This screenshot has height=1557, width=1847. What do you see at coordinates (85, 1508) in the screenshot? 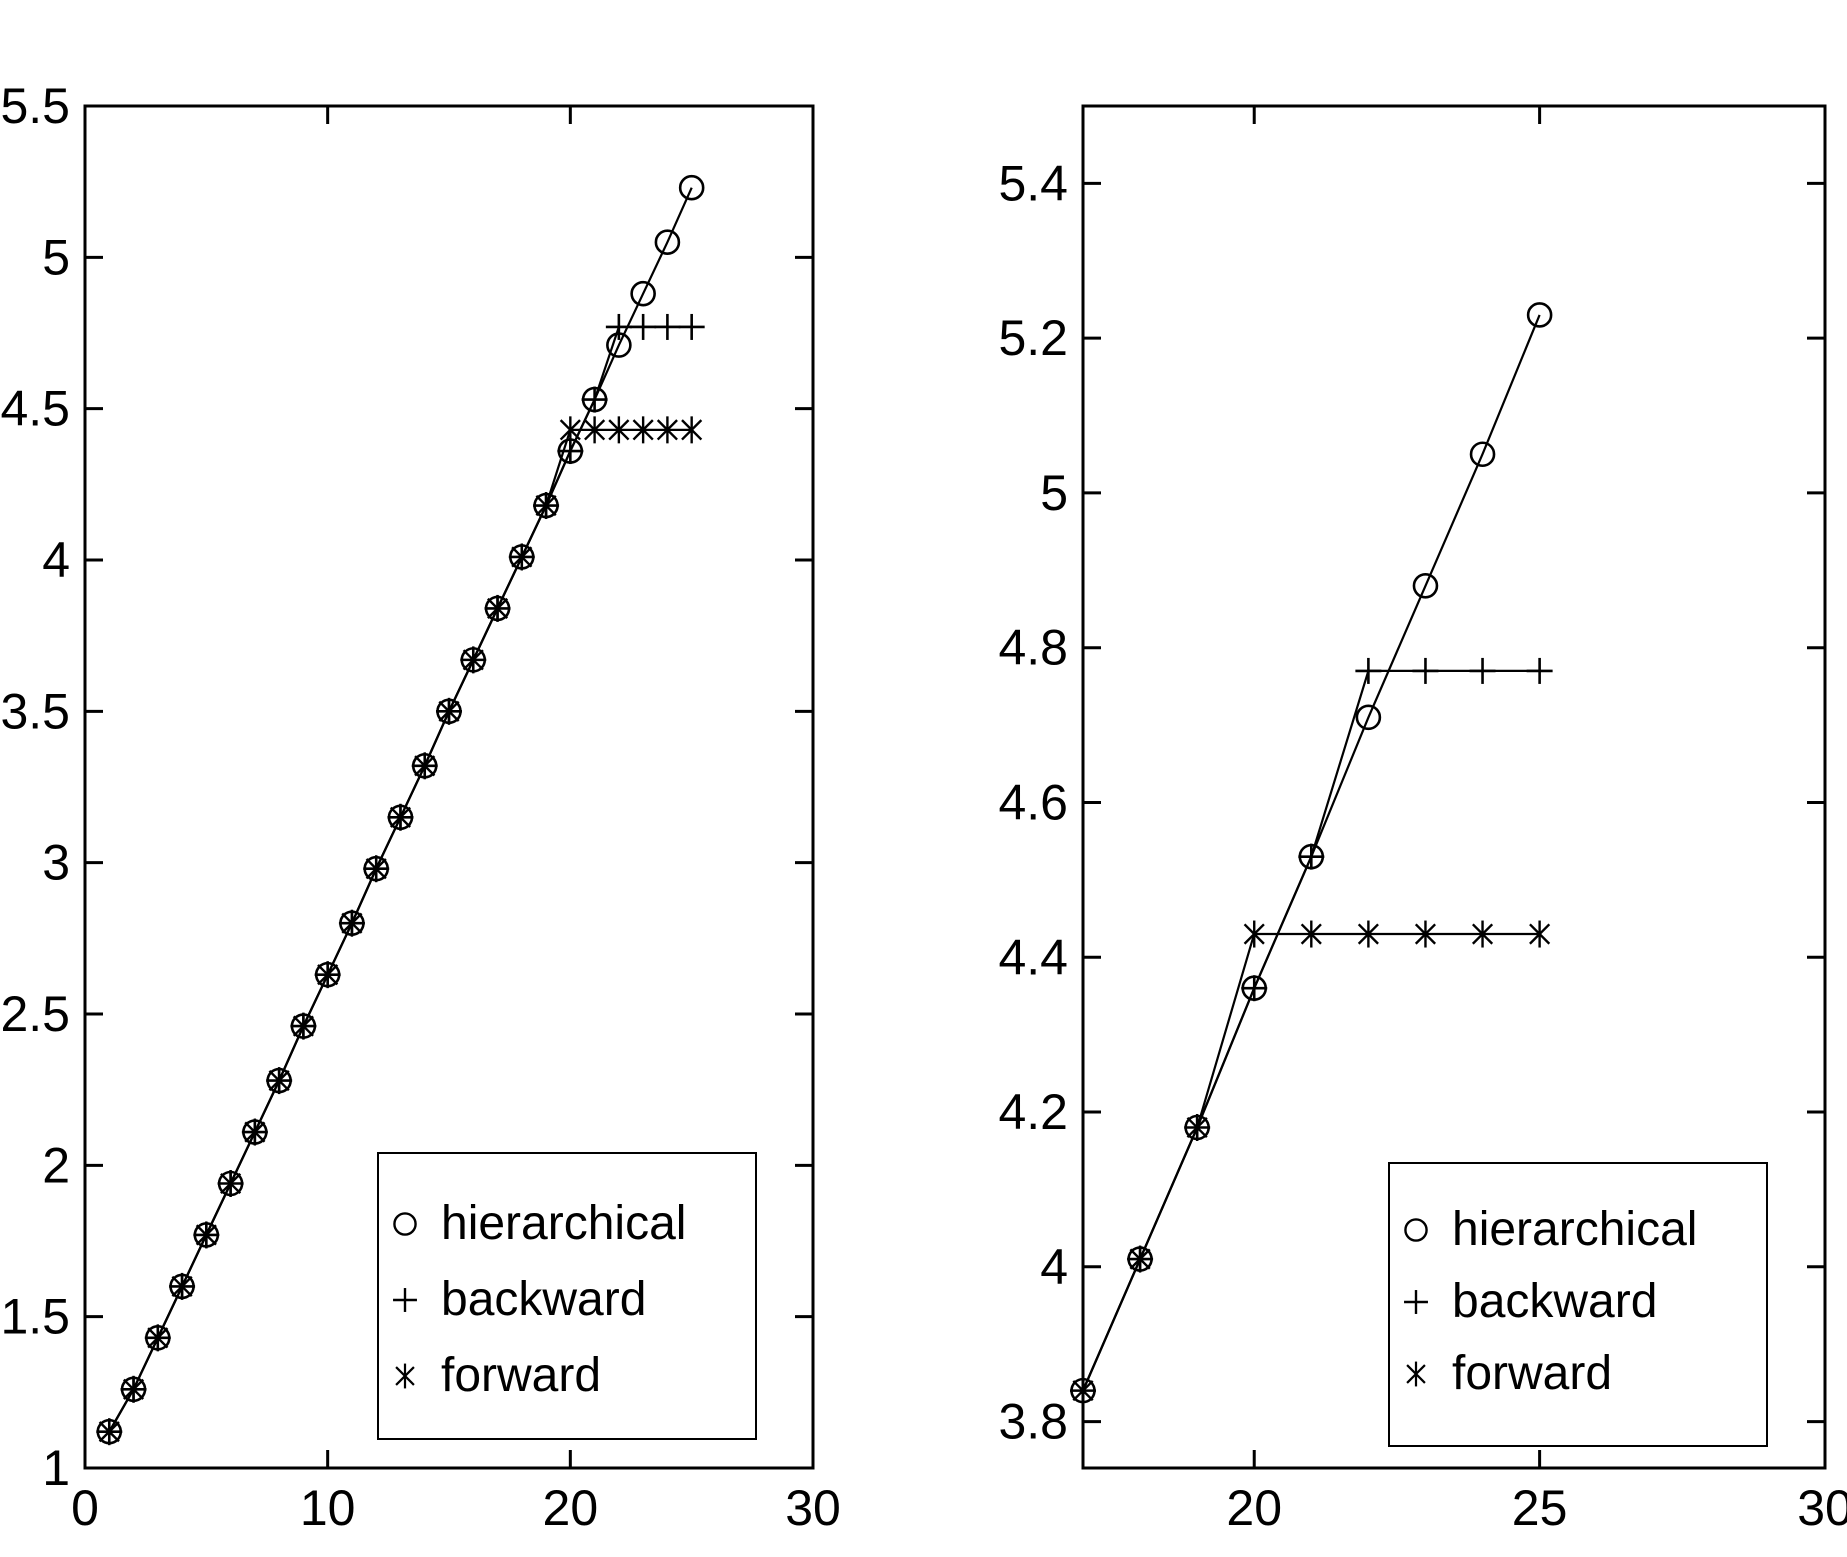
I see `x-tick-label: 0` at bounding box center [85, 1508].